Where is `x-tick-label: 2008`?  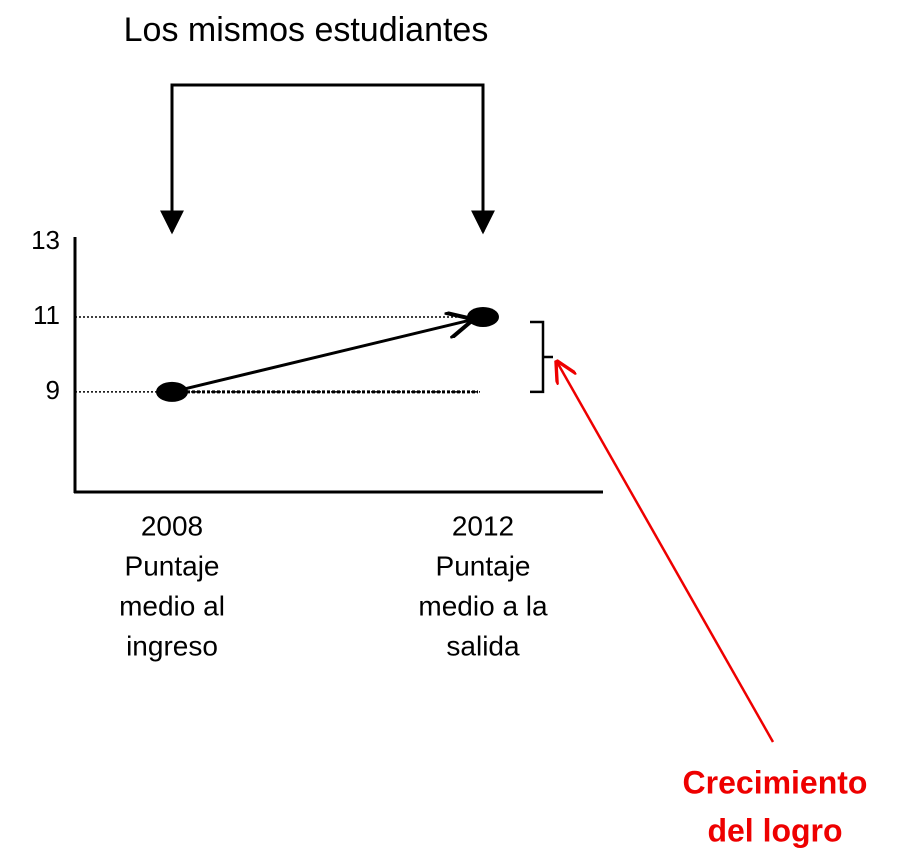
x-tick-label: 2008 is located at coordinates (172, 525).